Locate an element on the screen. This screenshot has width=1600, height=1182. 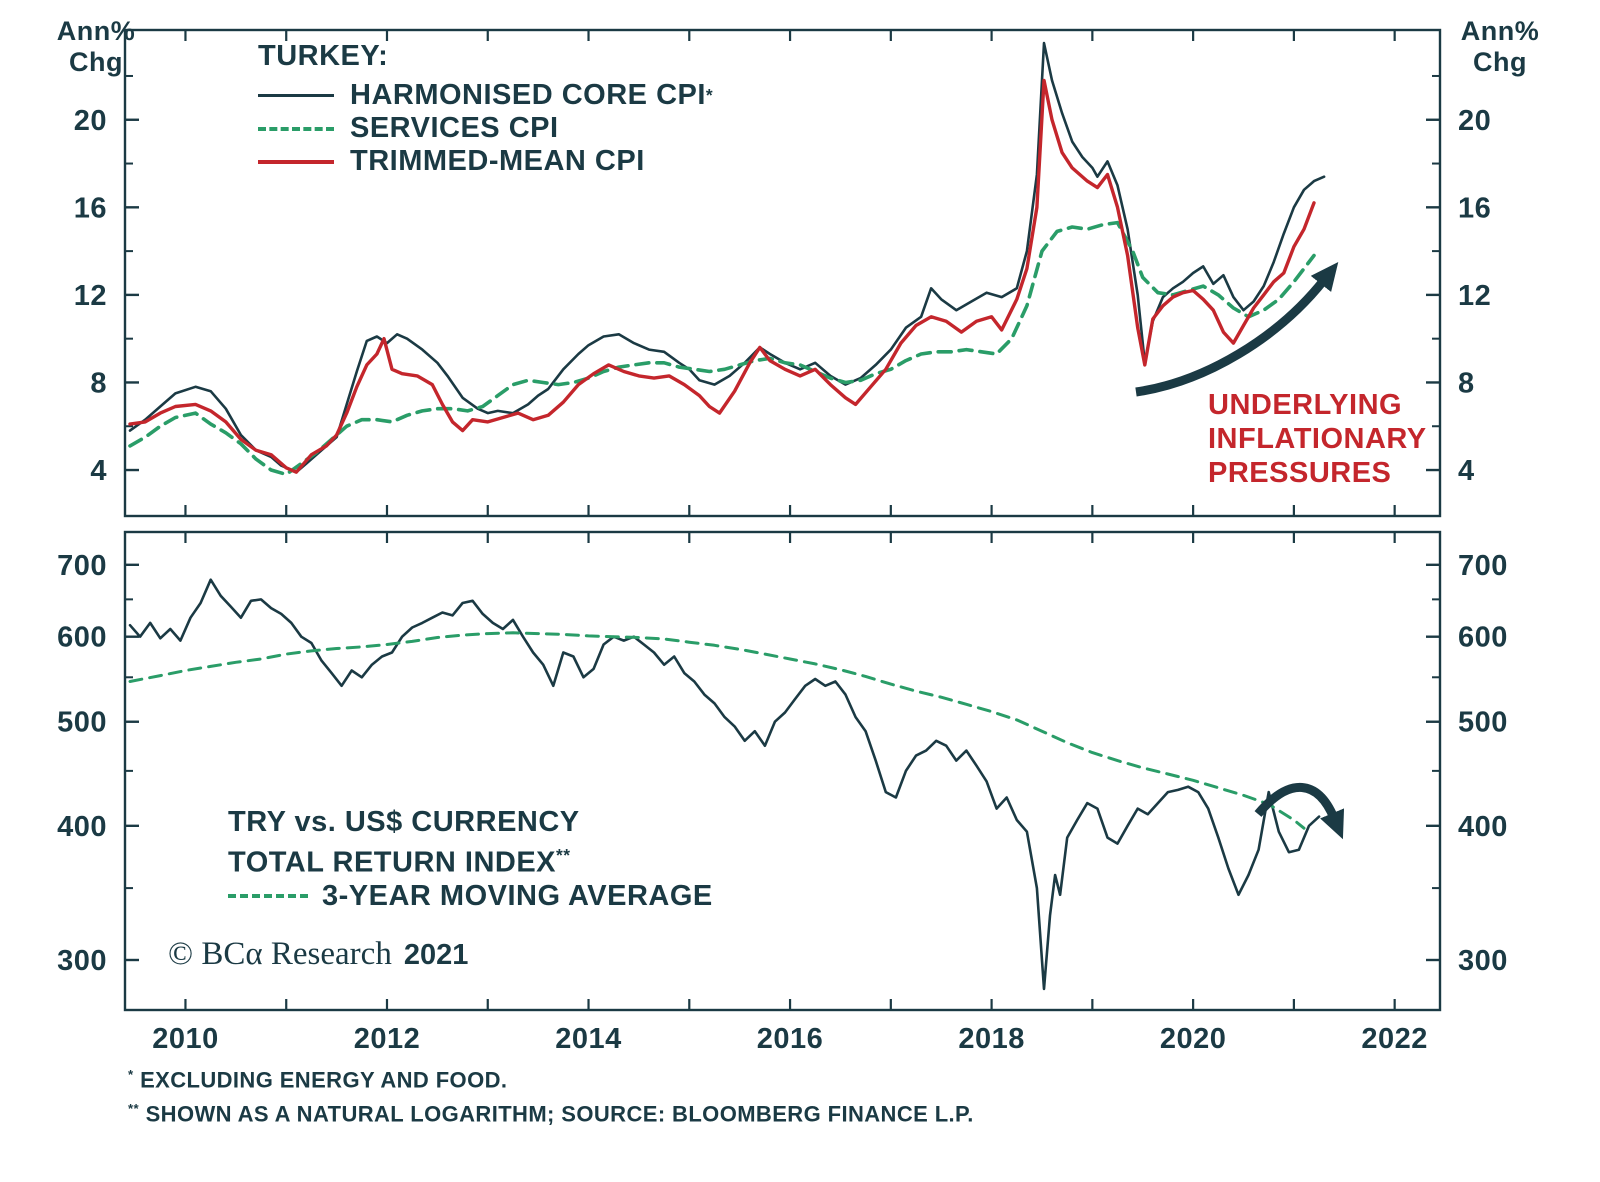
legend-item-trimmed-label: TRIMMED-MEAN CPI is located at coordinates (497, 161).